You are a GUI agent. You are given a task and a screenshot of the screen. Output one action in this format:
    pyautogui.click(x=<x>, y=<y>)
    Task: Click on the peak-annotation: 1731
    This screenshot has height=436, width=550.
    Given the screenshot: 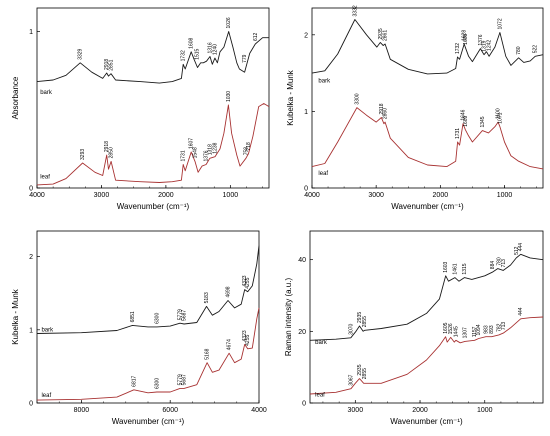 What is the action you would take?
    pyautogui.click(x=458, y=133)
    